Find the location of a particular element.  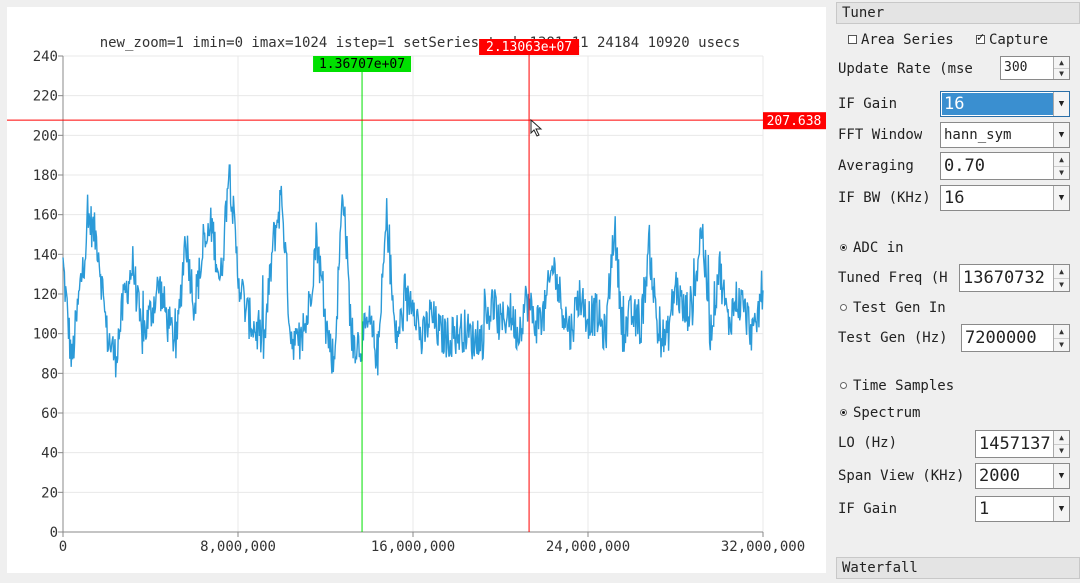

y-tick-label: 220 is located at coordinates (45, 97).